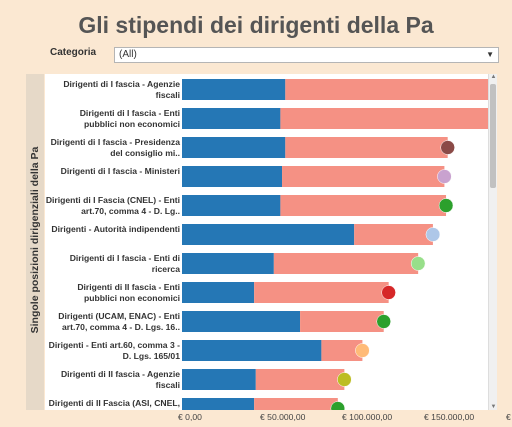 Image resolution: width=512 pixels, height=427 pixels. I want to click on y-axis-title-strip: Singole posizioni dirigenziali della Pa, so click(35, 242).